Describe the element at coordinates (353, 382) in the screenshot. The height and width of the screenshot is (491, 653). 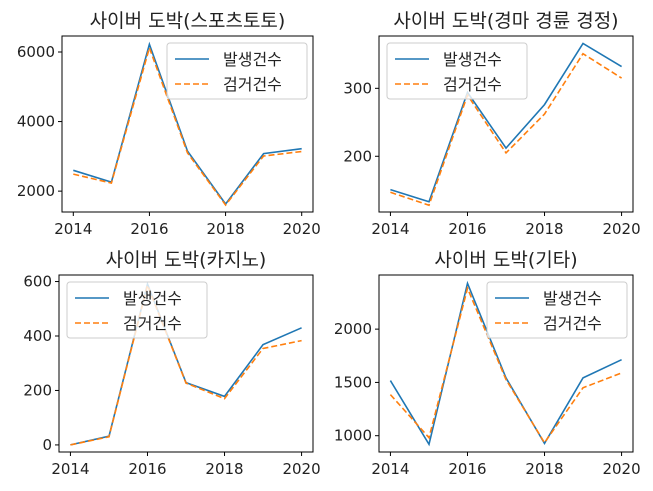
I see `y-tick-label: 1500` at that location.